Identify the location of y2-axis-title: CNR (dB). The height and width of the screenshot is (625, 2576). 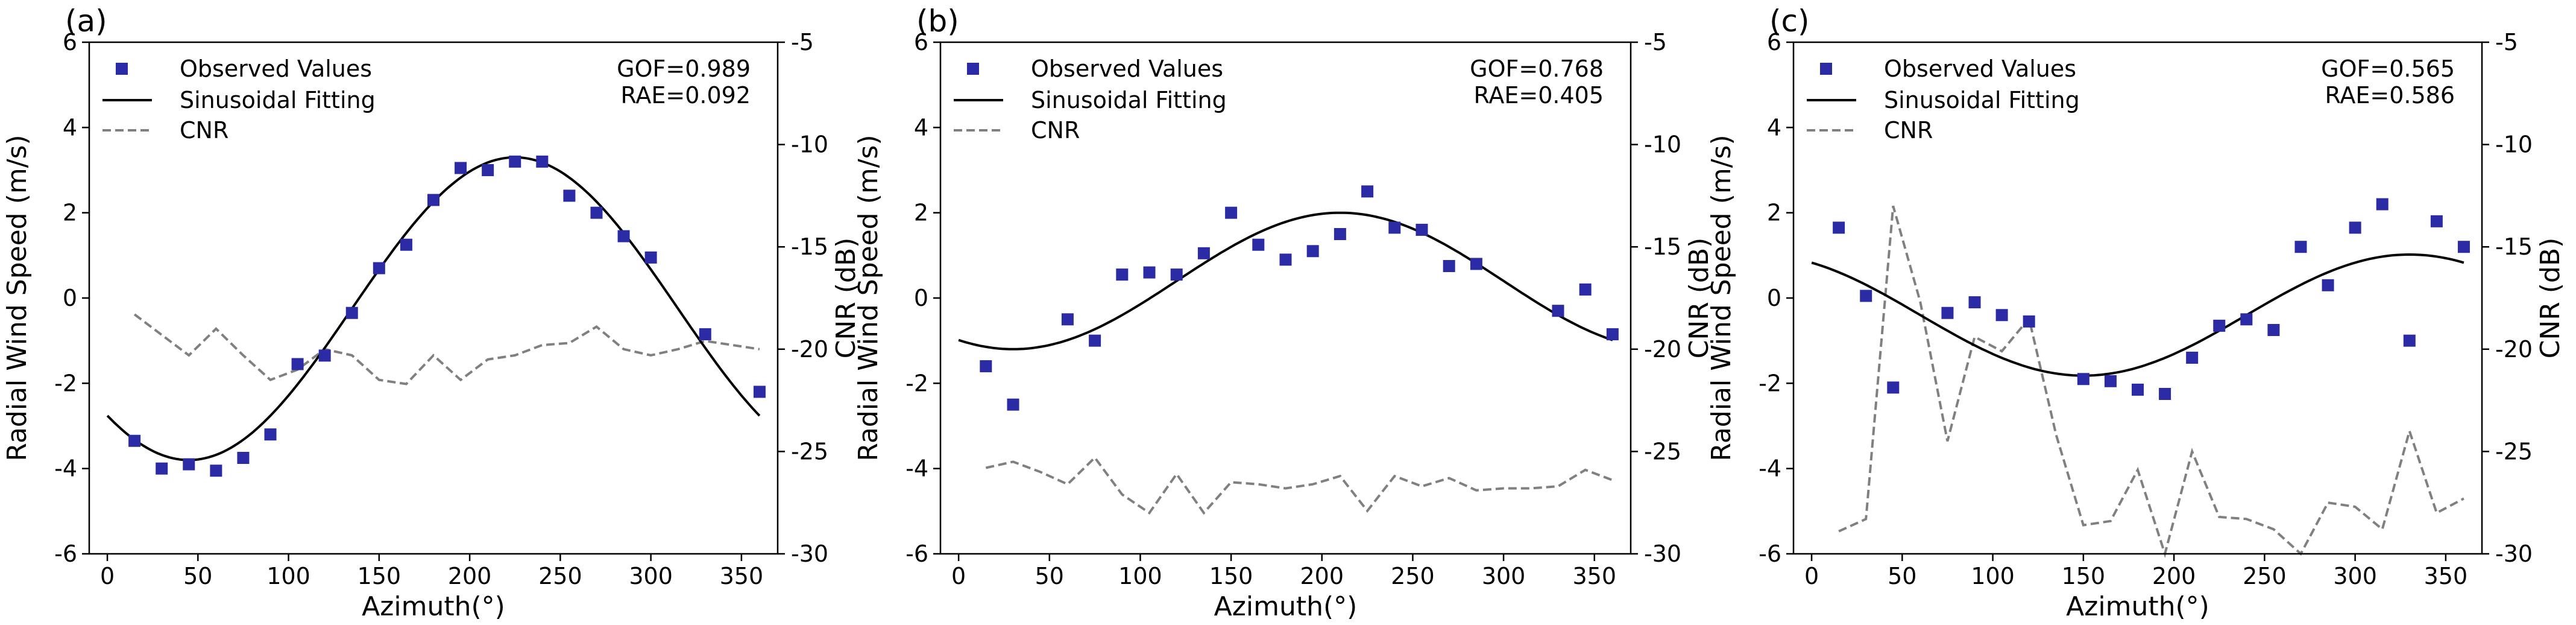
(846, 298).